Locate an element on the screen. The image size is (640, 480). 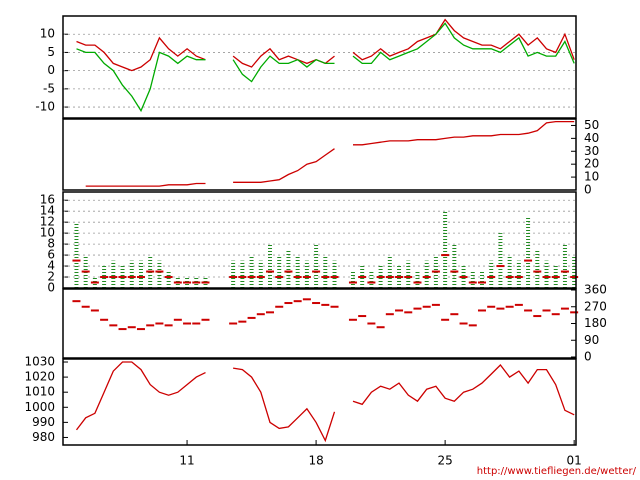
y-tick-label: 270 is located at coordinates (595, 306).